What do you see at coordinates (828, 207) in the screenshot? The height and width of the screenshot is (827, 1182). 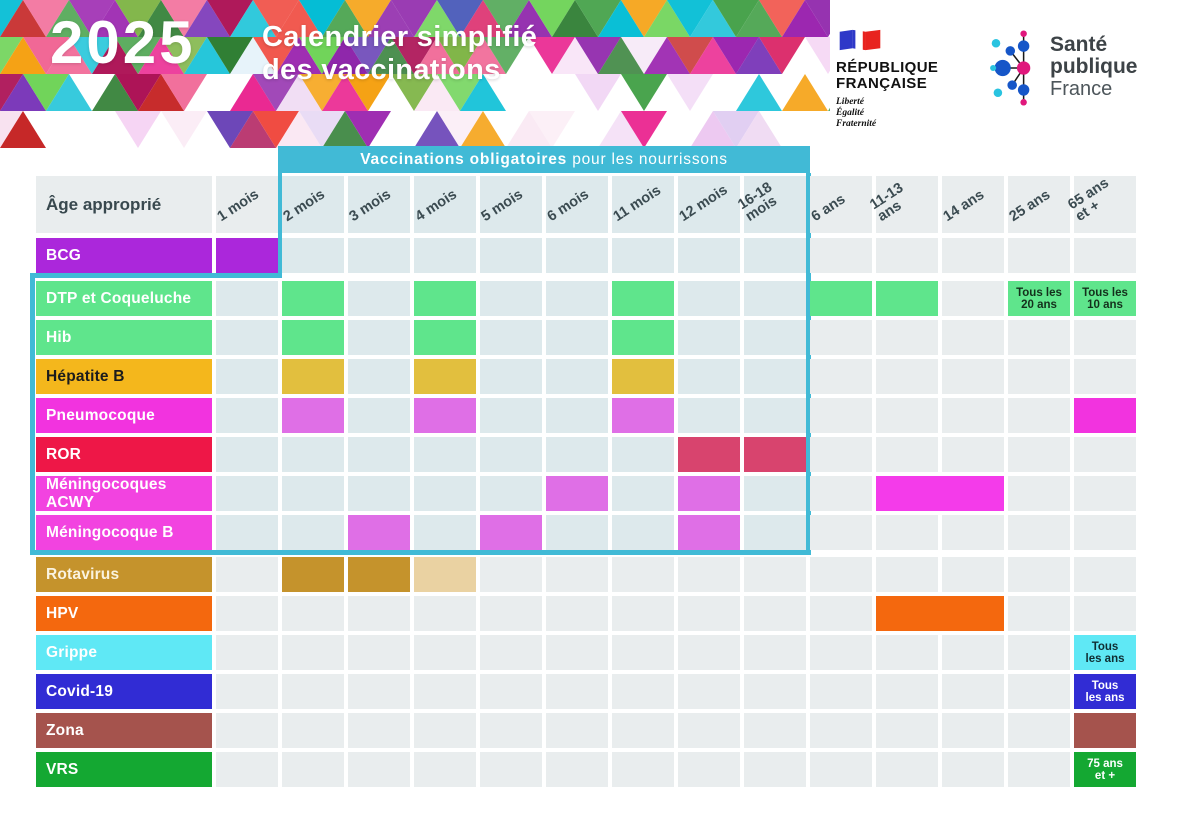 I see `column-header-label: 6 ans` at bounding box center [828, 207].